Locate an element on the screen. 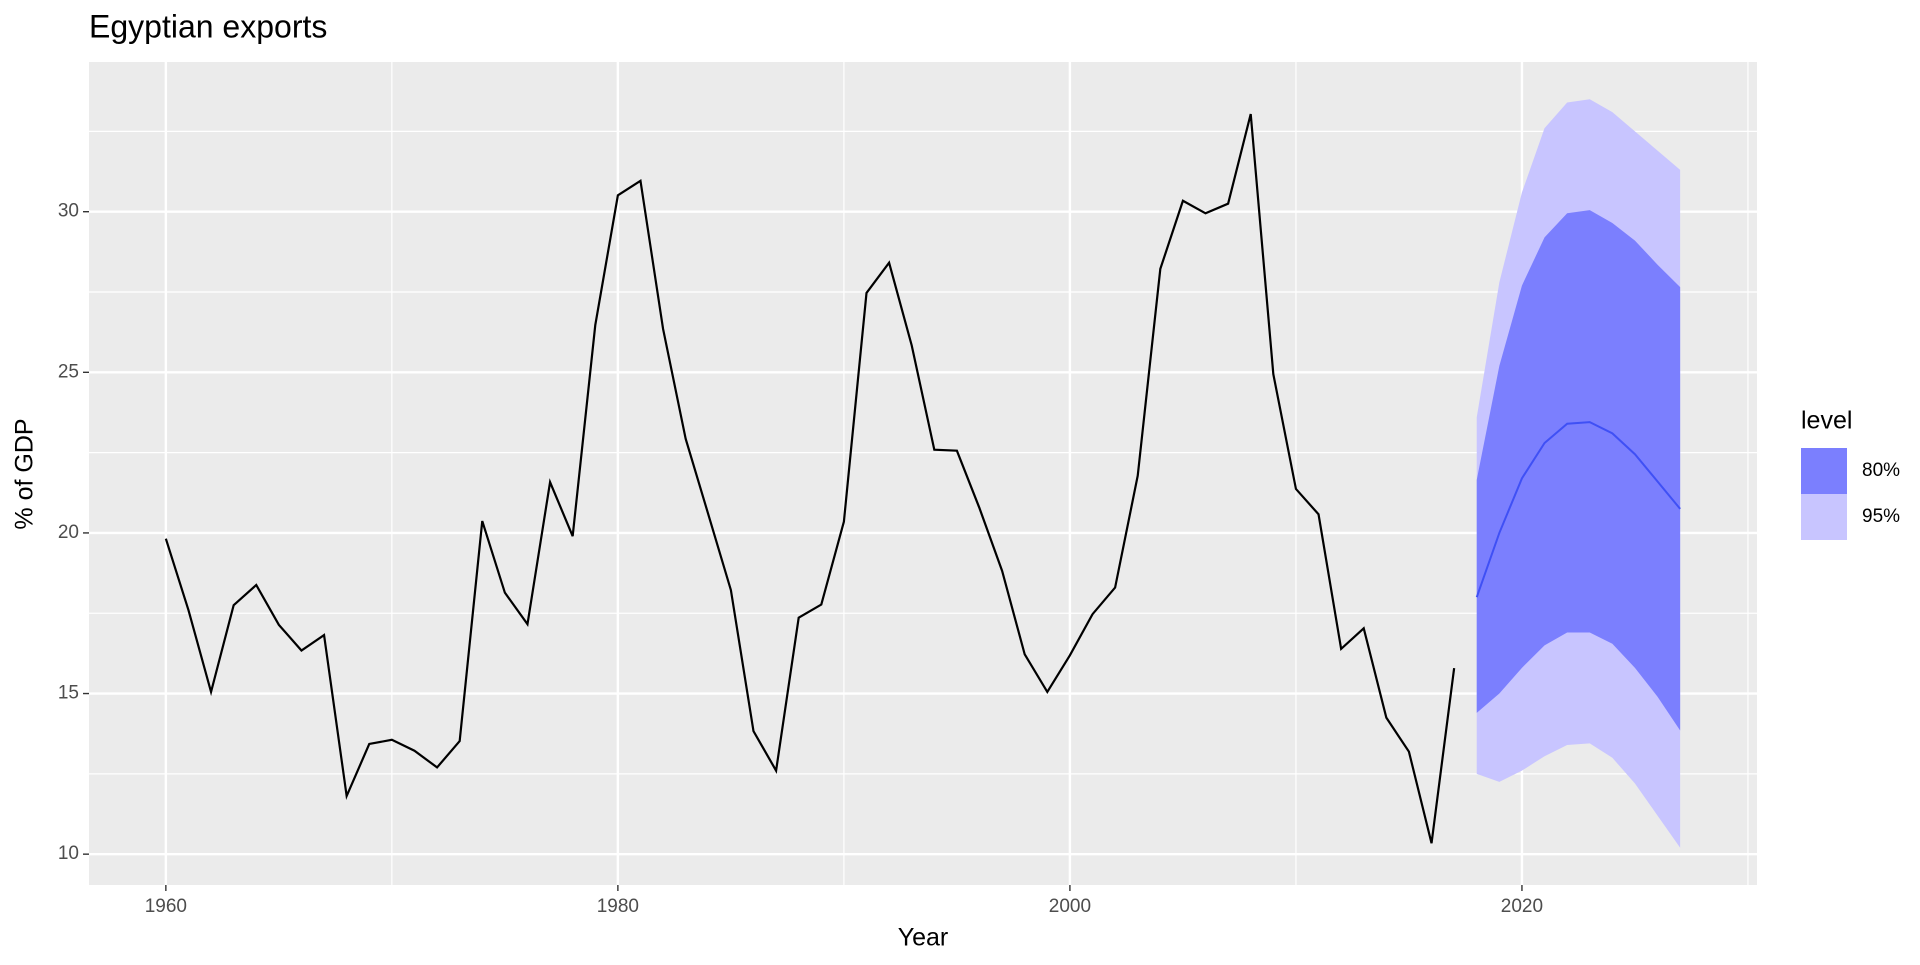 The width and height of the screenshot is (1920, 965). x-tick-label: 2000 is located at coordinates (1070, 906).